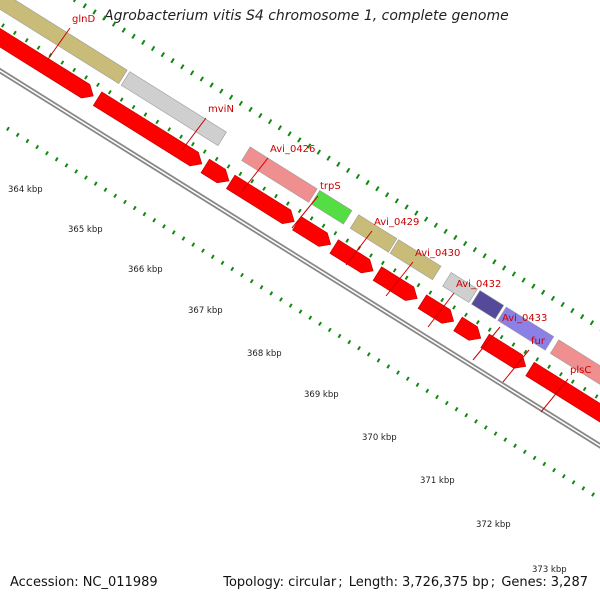  I want to click on scale-label: 371 kbp, so click(437, 481).